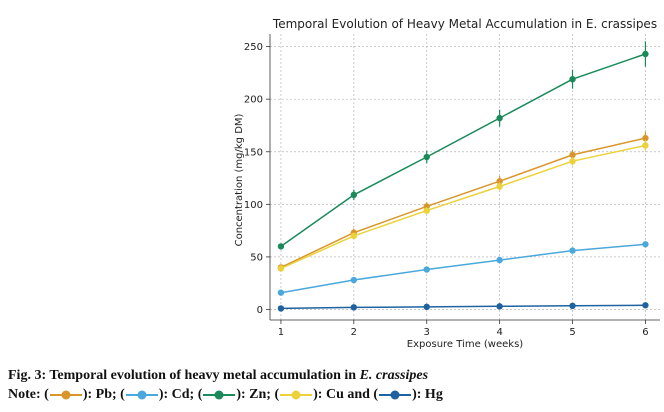 This screenshot has height=412, width=664. I want to click on legend-text: ): Pb; (, so click(103, 394).